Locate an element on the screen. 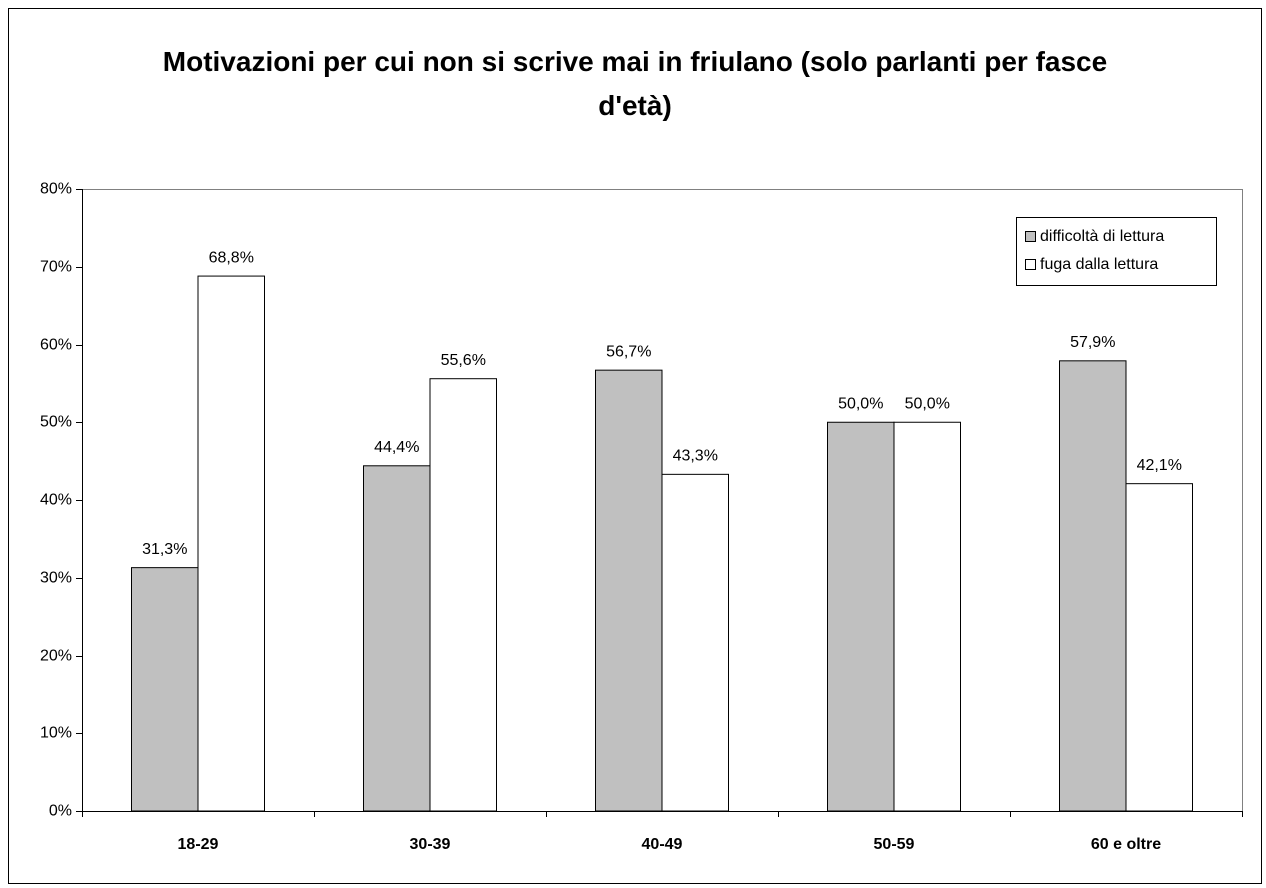 The width and height of the screenshot is (1266, 888). y-tick-label: 70% is located at coordinates (56, 267).